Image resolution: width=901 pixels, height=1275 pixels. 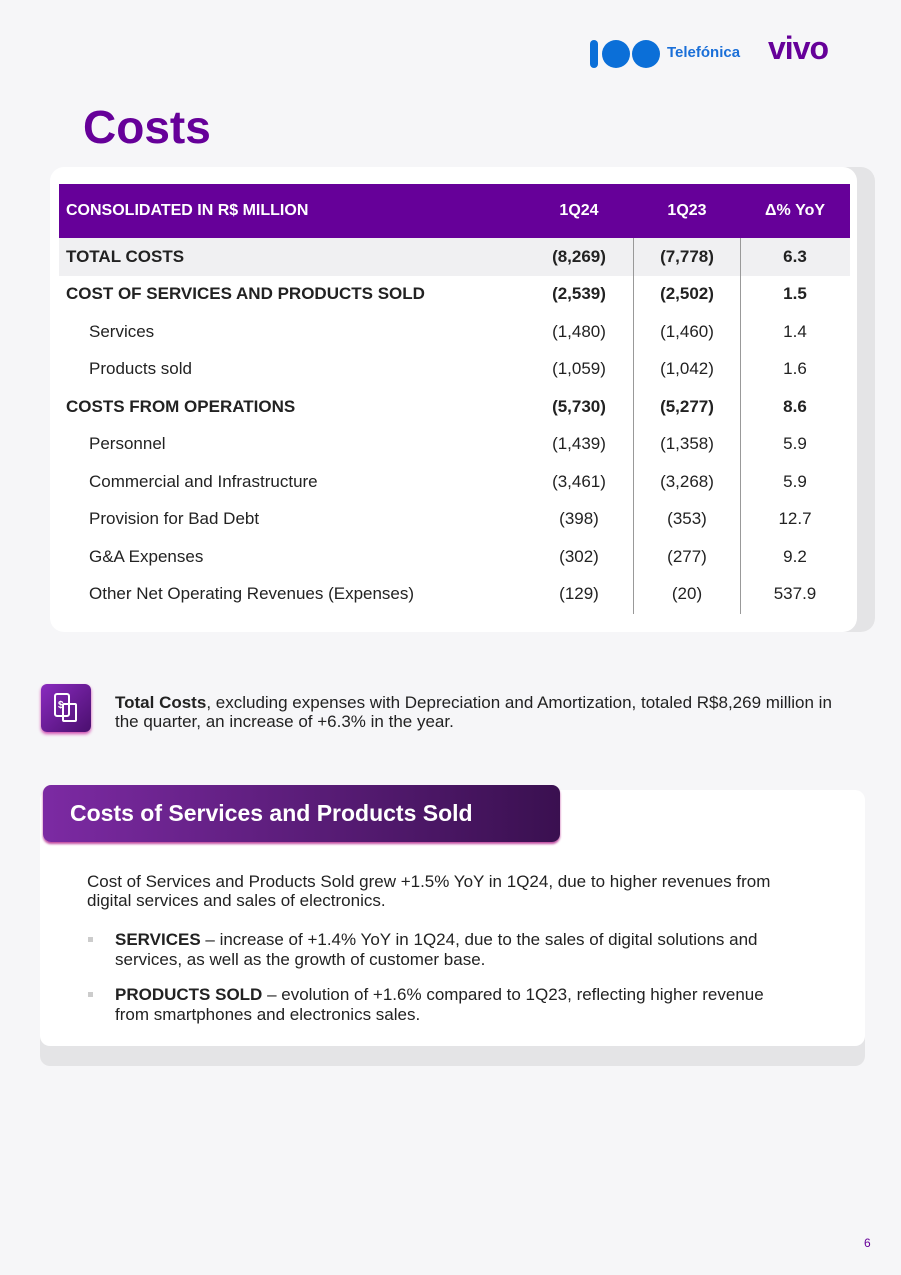 I want to click on bullet-term: SERVICES, so click(x=158, y=939).